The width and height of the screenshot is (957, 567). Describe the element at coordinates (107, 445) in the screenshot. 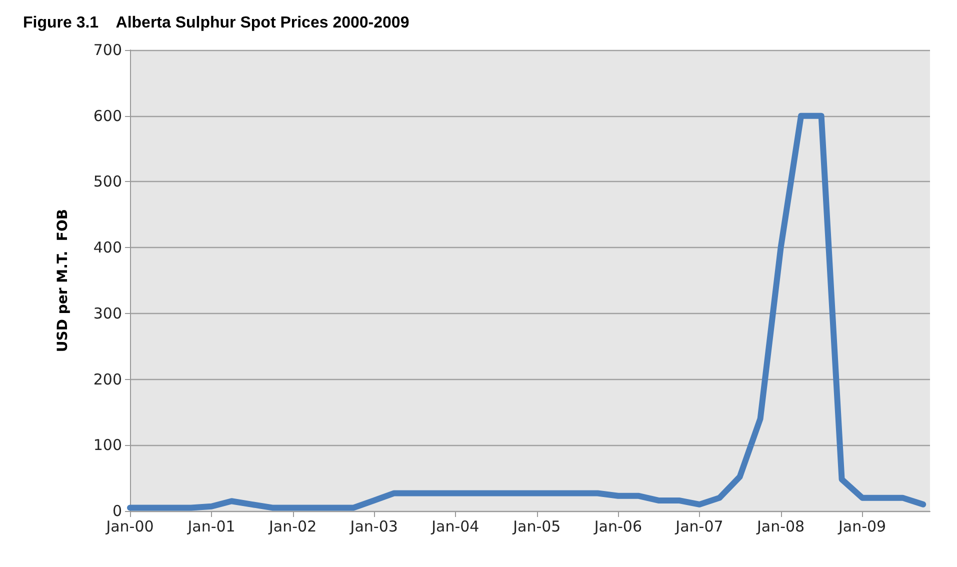

I see `y-tick-label: 100` at that location.